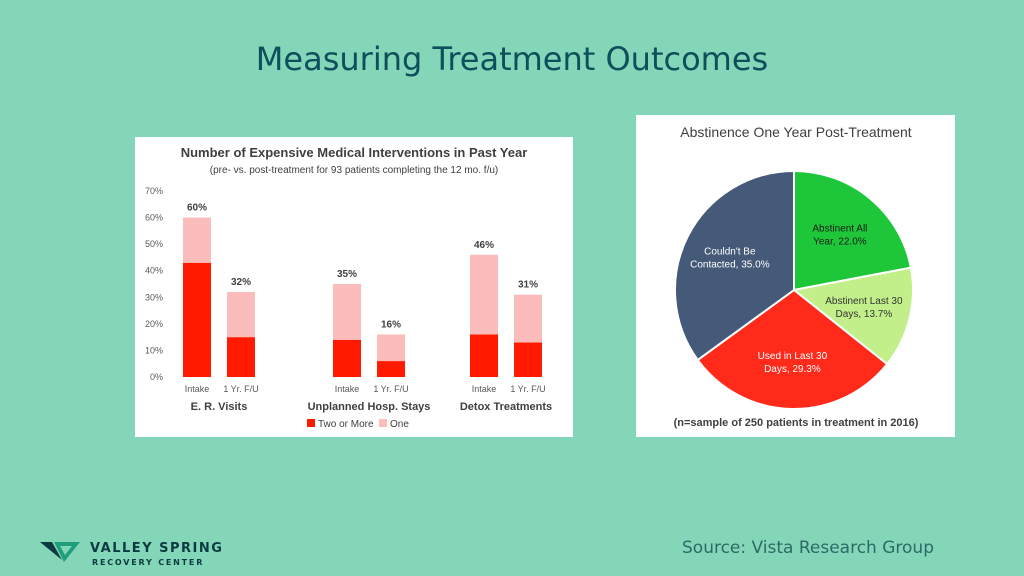 The image size is (1024, 576). Describe the element at coordinates (528, 285) in the screenshot. I see `bar-total-label: 31%` at that location.